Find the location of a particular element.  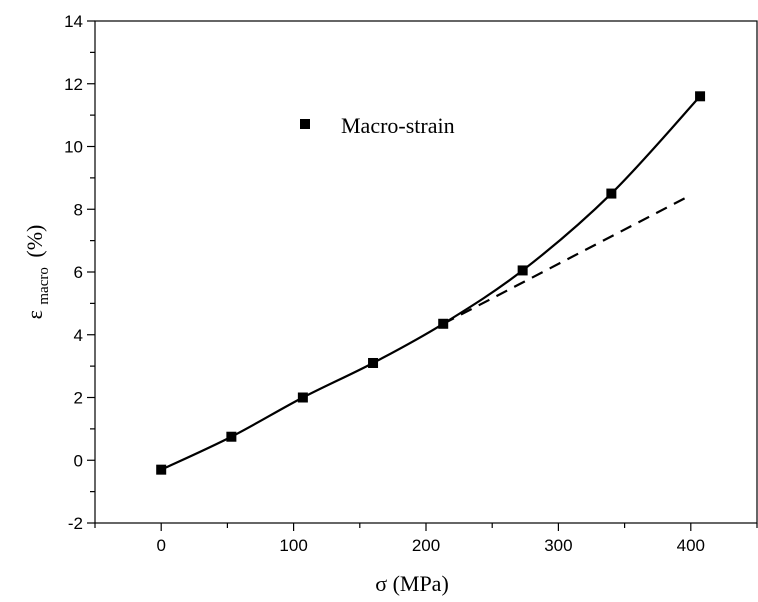

y-tick-label: 4 is located at coordinates (78, 335).